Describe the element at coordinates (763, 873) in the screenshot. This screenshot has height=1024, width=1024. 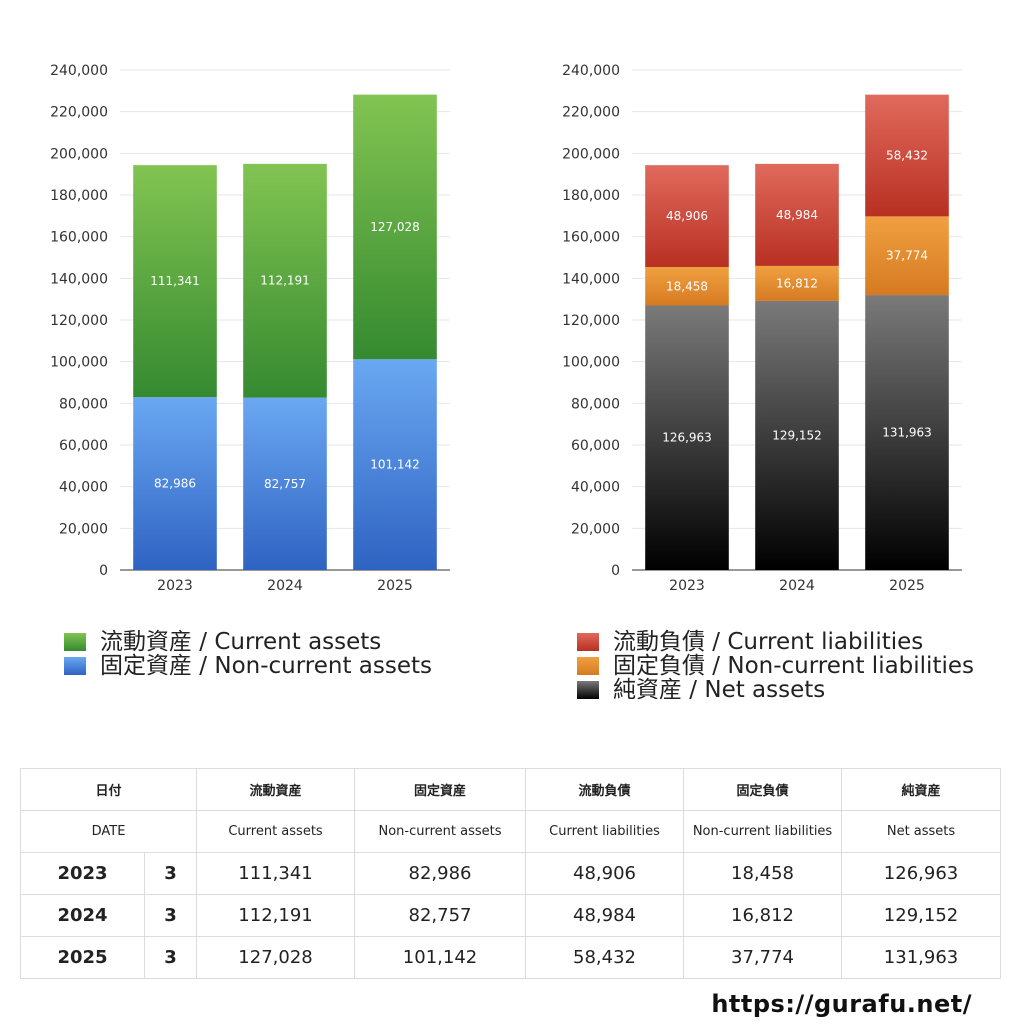
I see `cell-non-current-liabilities: 18,458` at that location.